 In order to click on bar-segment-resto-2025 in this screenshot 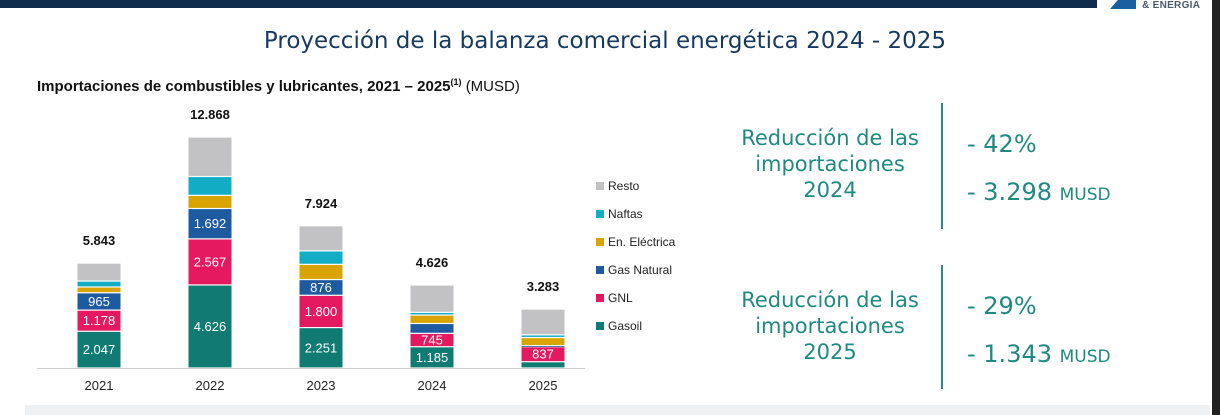, I will do `click(543, 322)`.